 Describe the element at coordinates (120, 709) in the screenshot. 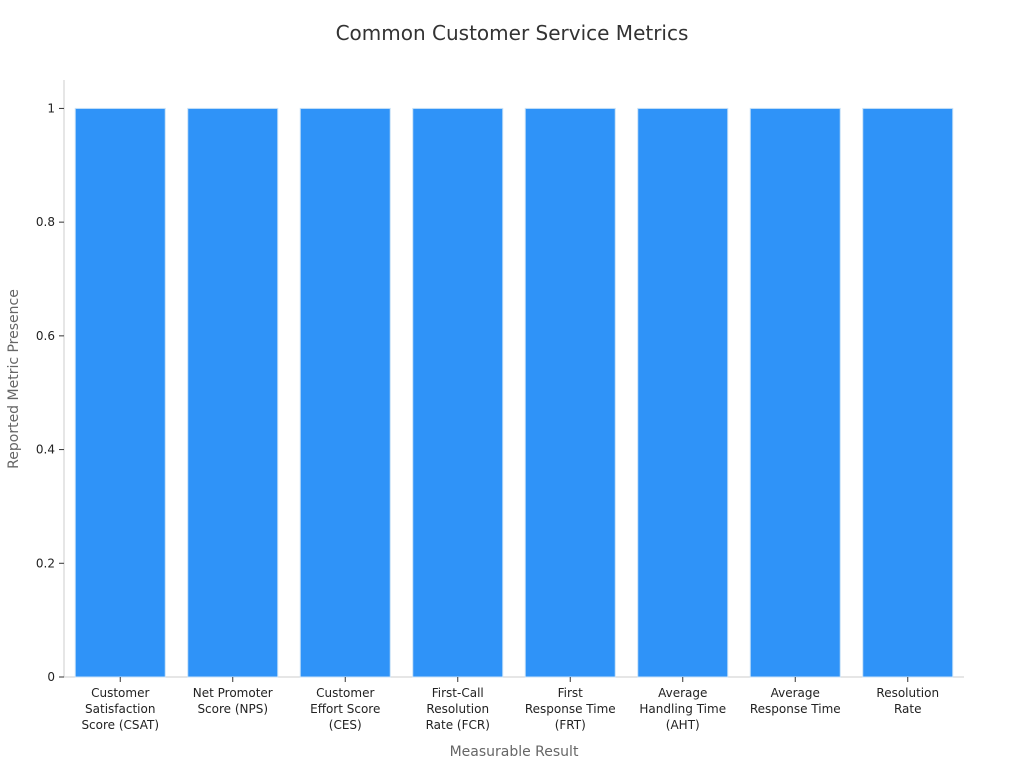

I see `x-tick-label: Customer Satisfaction Score (CSAT)` at that location.